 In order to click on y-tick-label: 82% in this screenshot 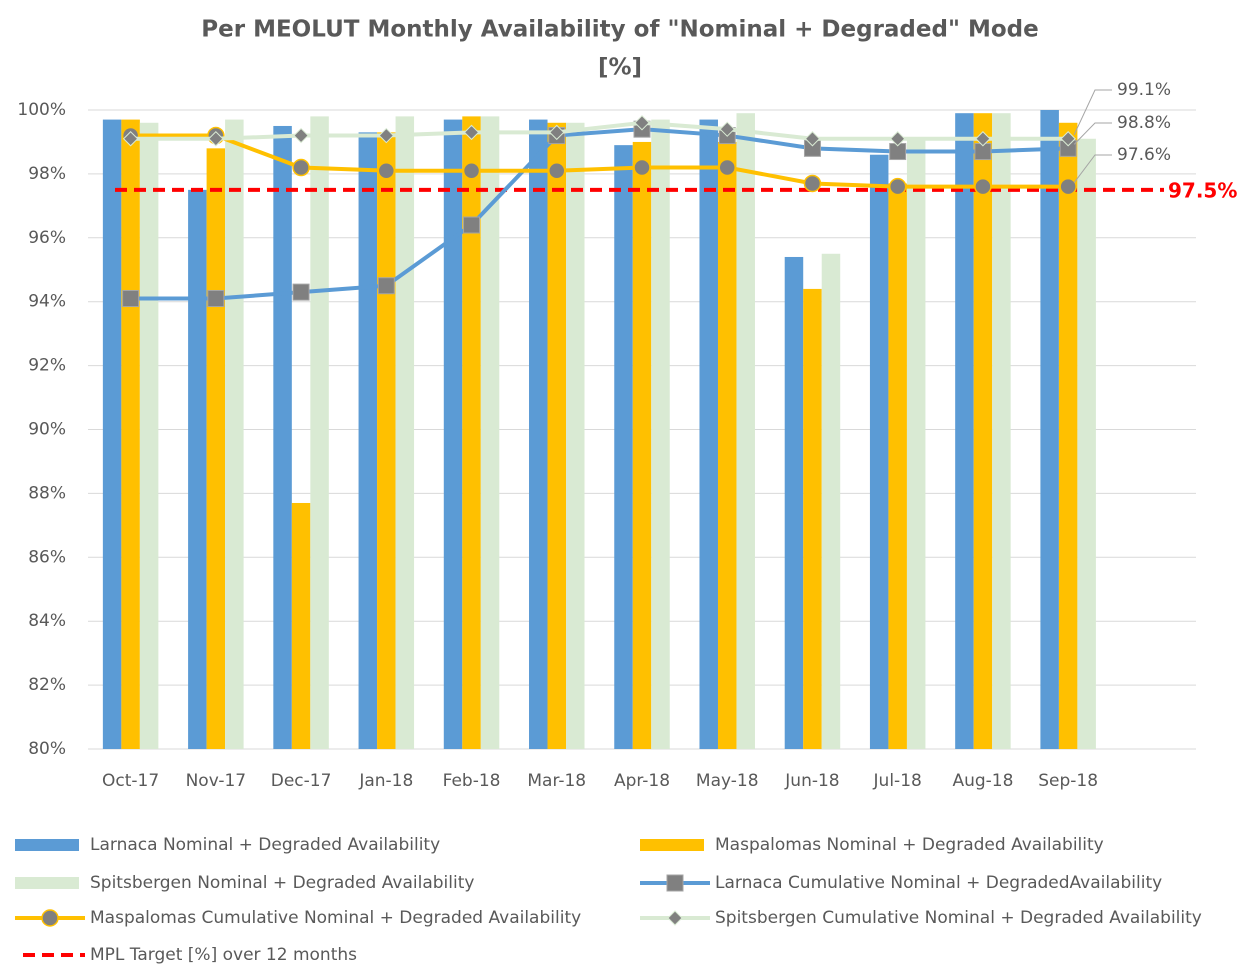, I will do `click(47, 685)`.